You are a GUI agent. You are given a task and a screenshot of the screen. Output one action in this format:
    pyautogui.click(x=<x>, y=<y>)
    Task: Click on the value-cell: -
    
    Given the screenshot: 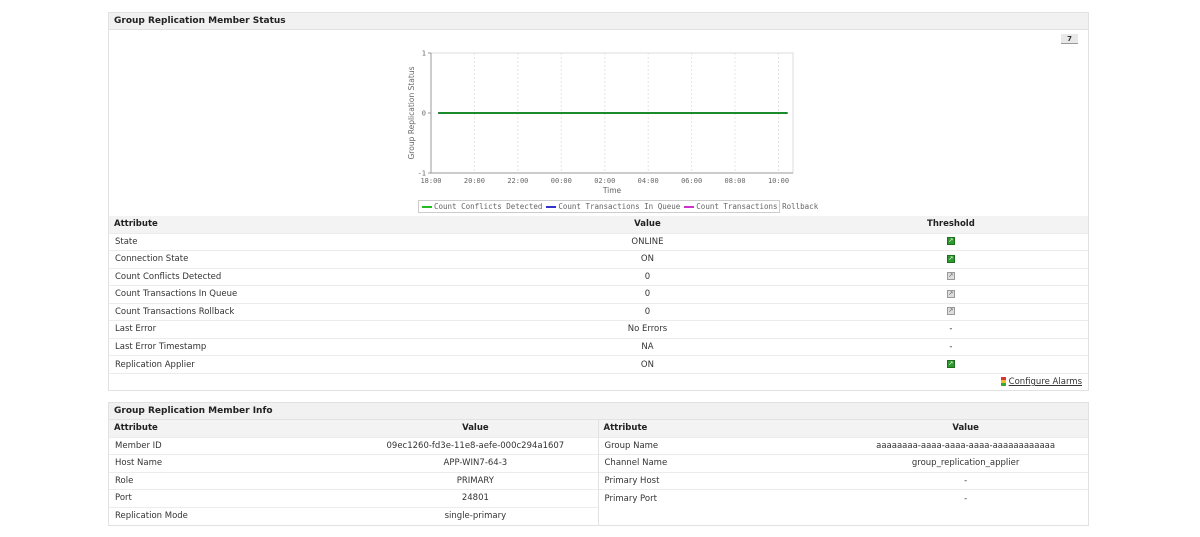 What is the action you would take?
    pyautogui.click(x=965, y=480)
    